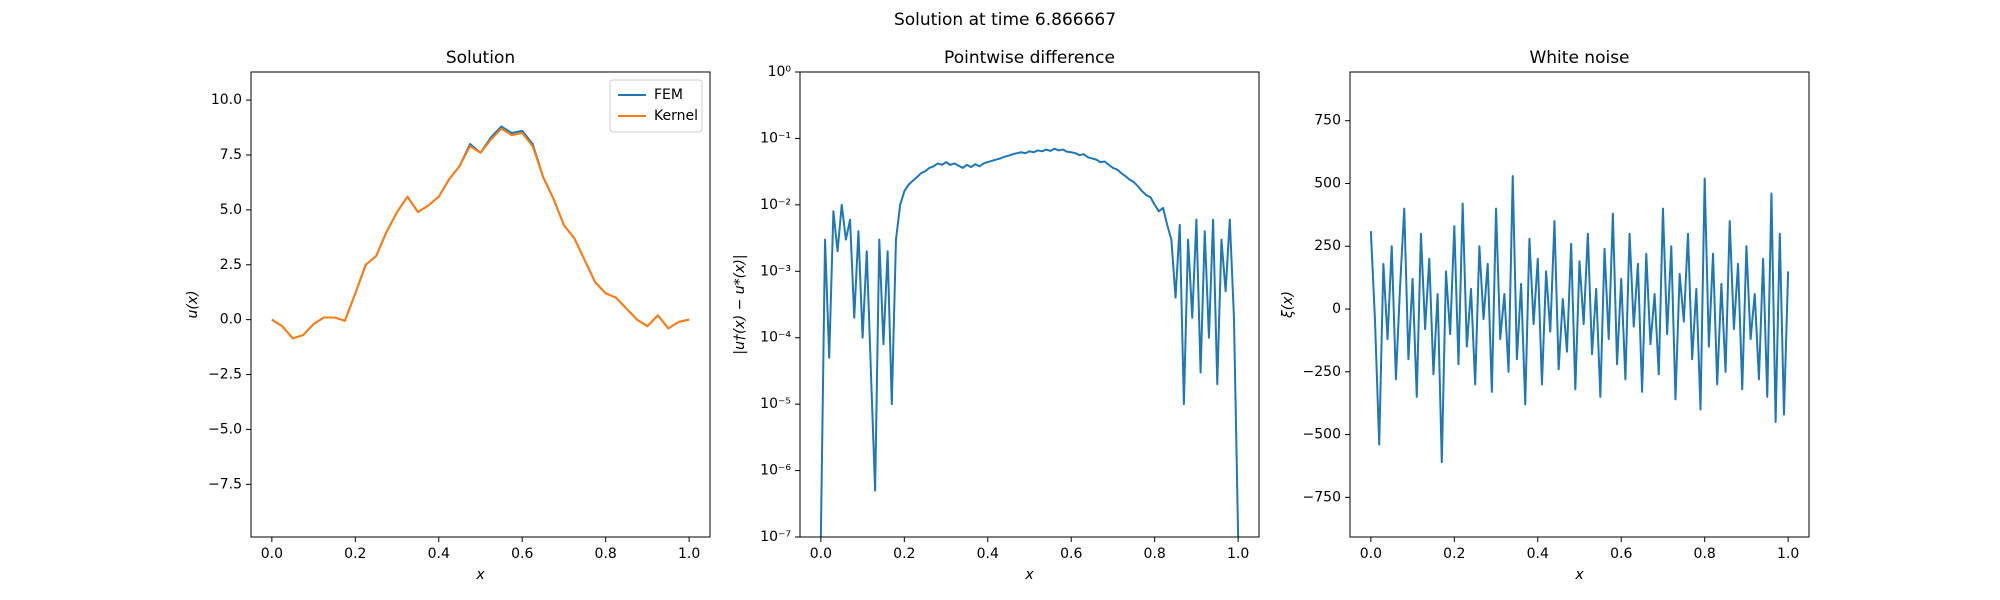  What do you see at coordinates (775, 338) in the screenshot?
I see `y-tick-label: 10⁻⁴` at bounding box center [775, 338].